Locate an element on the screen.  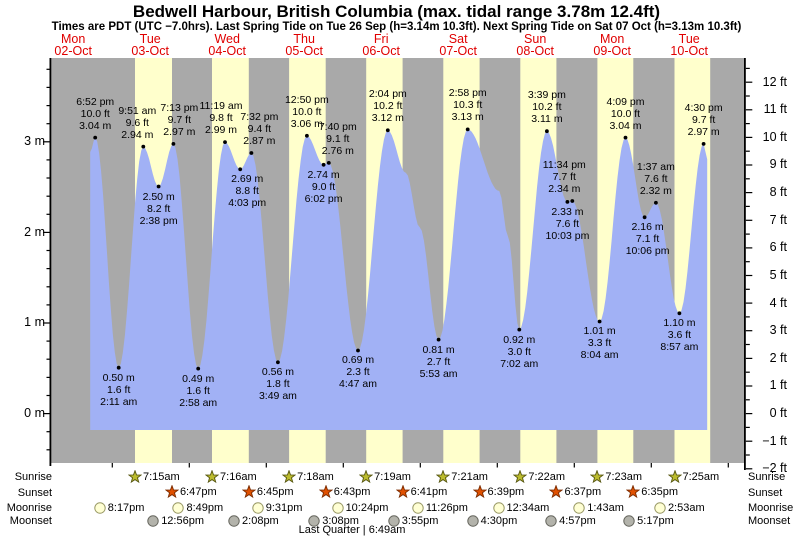
sunrise-time: 7:23am is located at coordinates (624, 476).